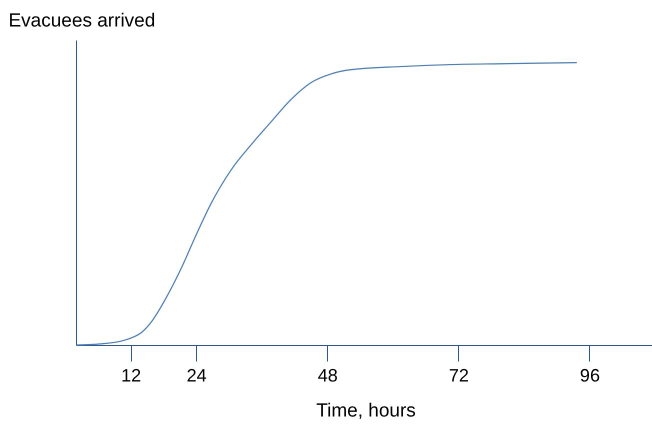 Image resolution: width=652 pixels, height=438 pixels. What do you see at coordinates (328, 376) in the screenshot?
I see `x-tick-label: 48` at bounding box center [328, 376].